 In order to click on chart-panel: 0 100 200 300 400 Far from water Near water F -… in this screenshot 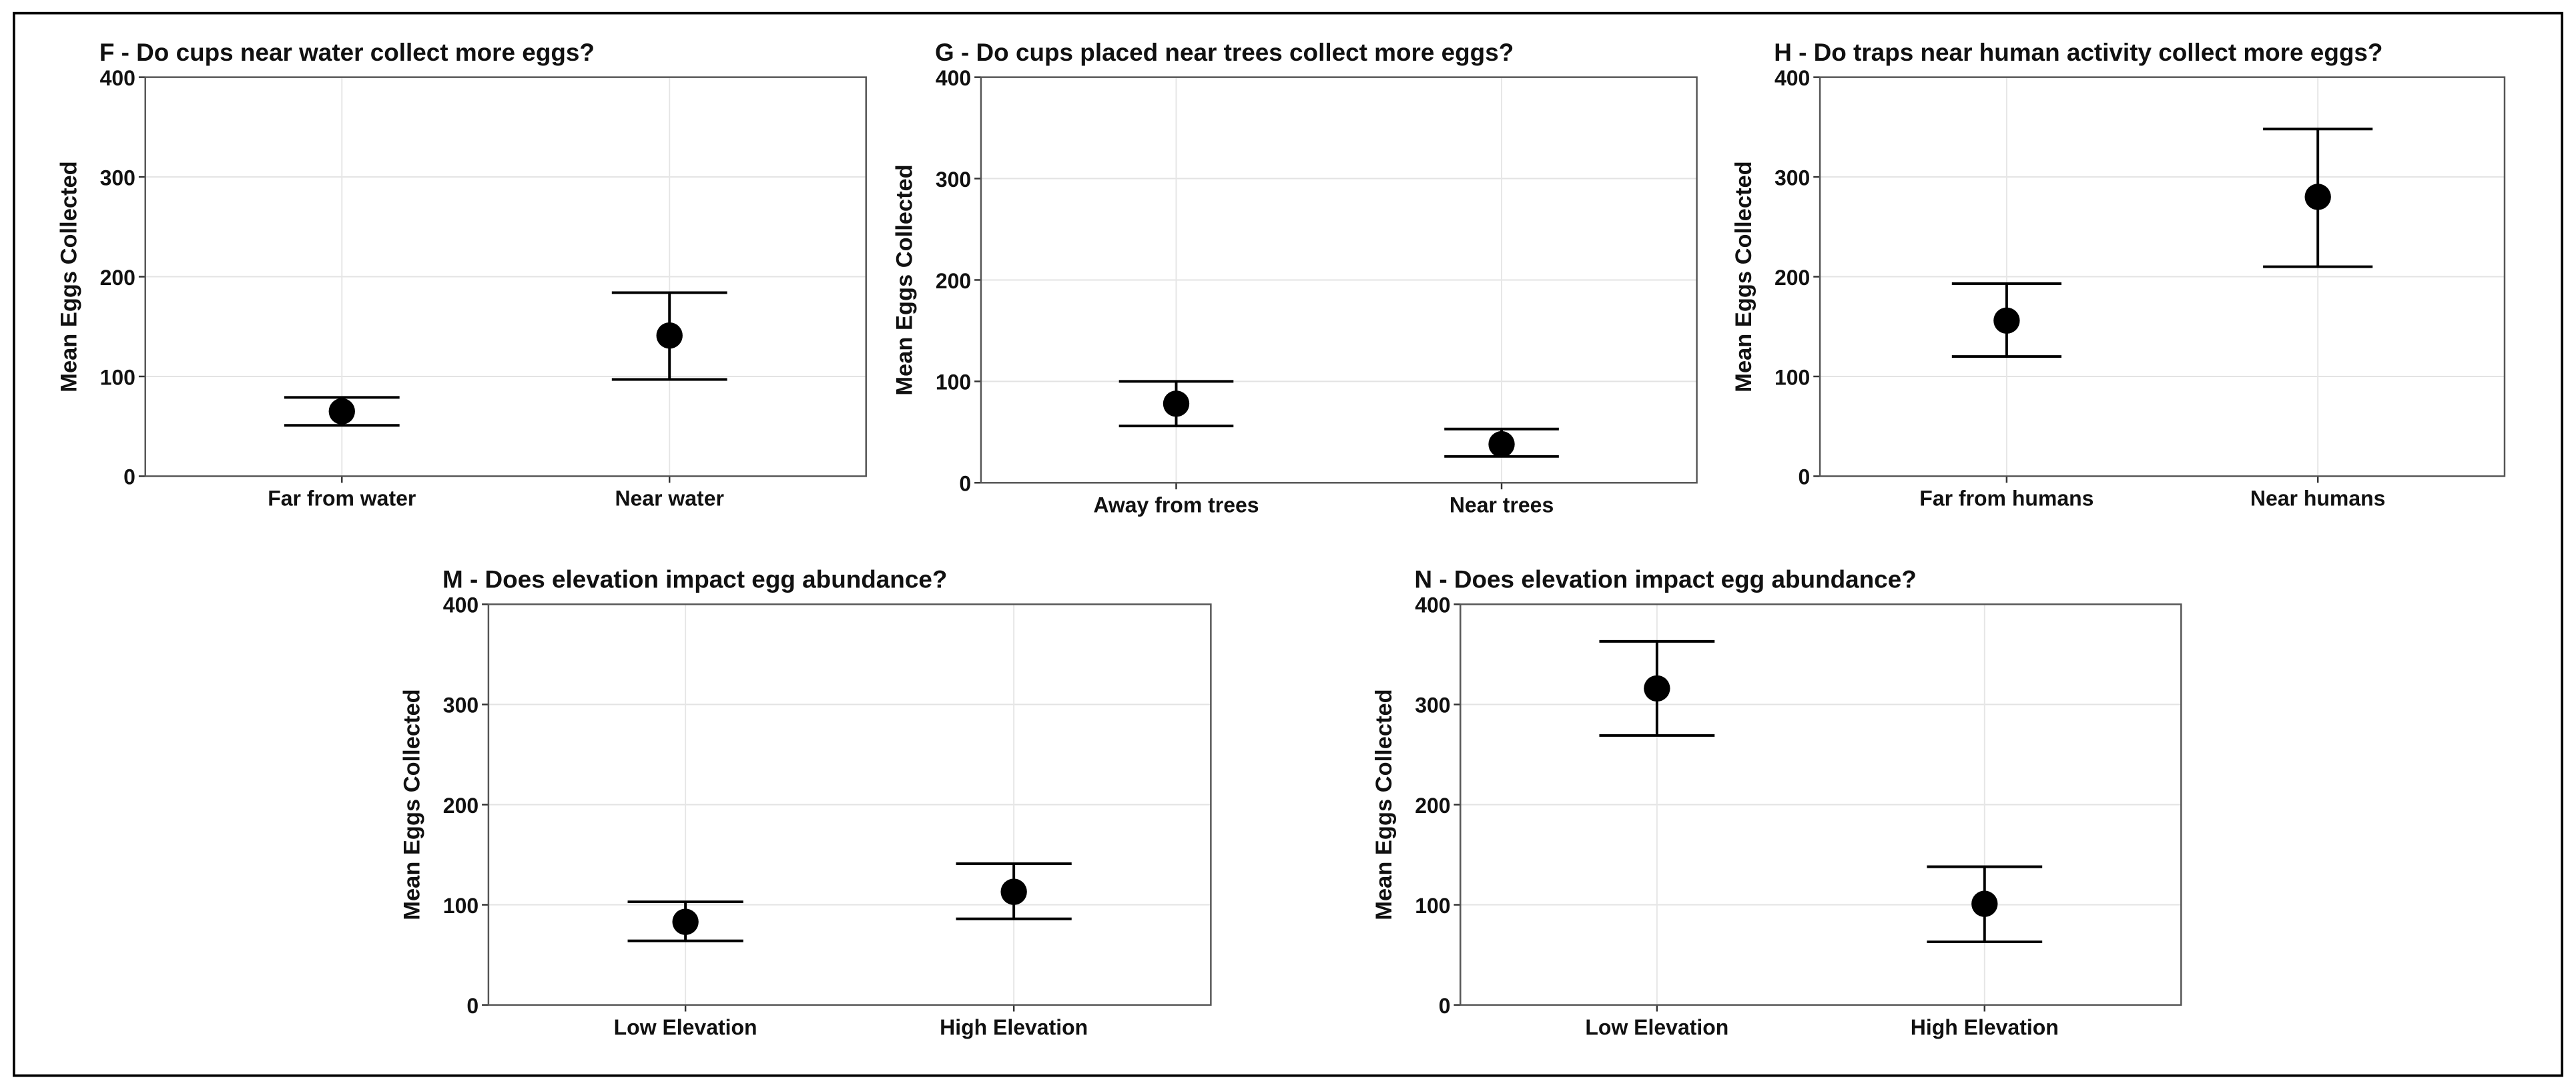, I will do `click(461, 275)`.